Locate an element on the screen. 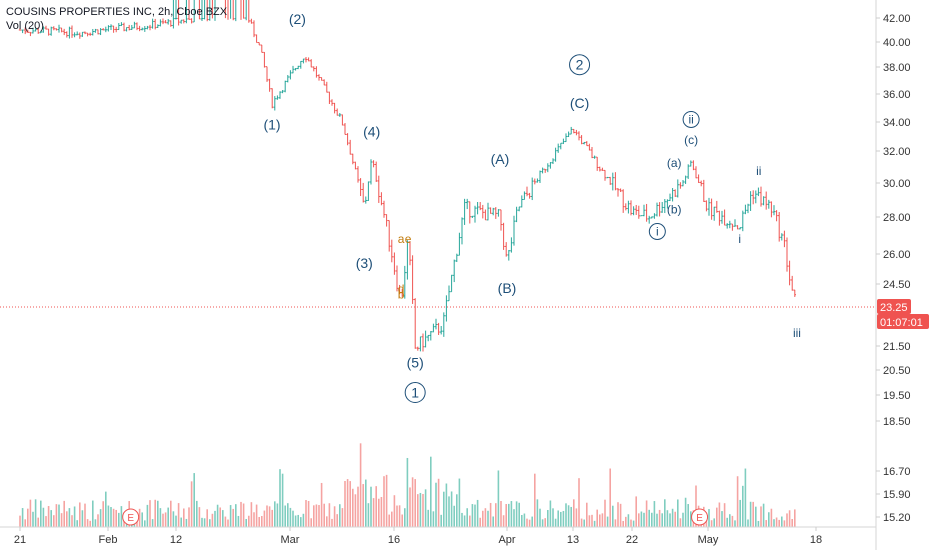  x-tick-label: Mar is located at coordinates (290, 540).